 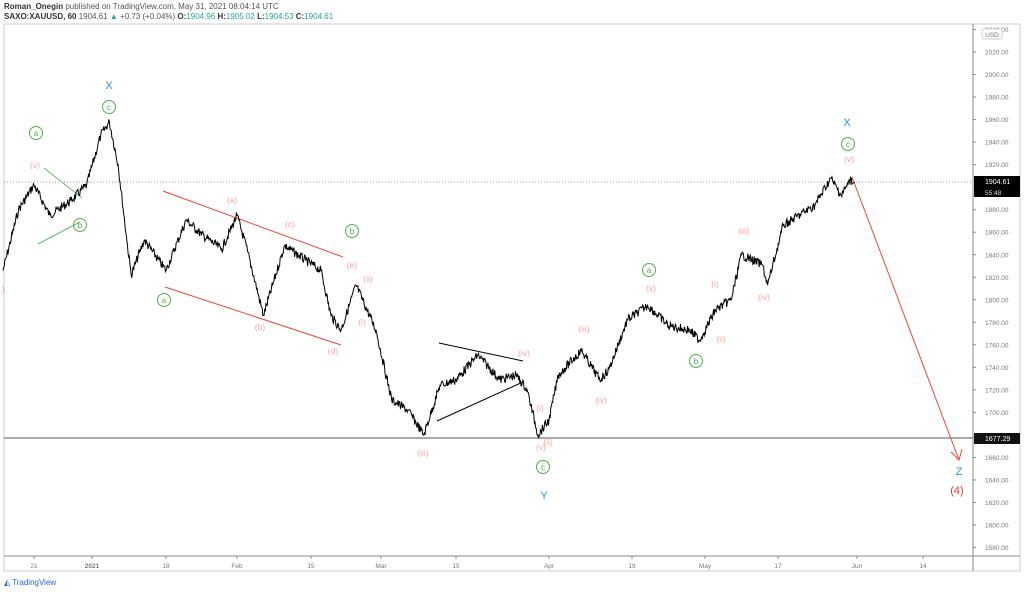 I want to click on wave-label: Y, so click(x=544, y=496).